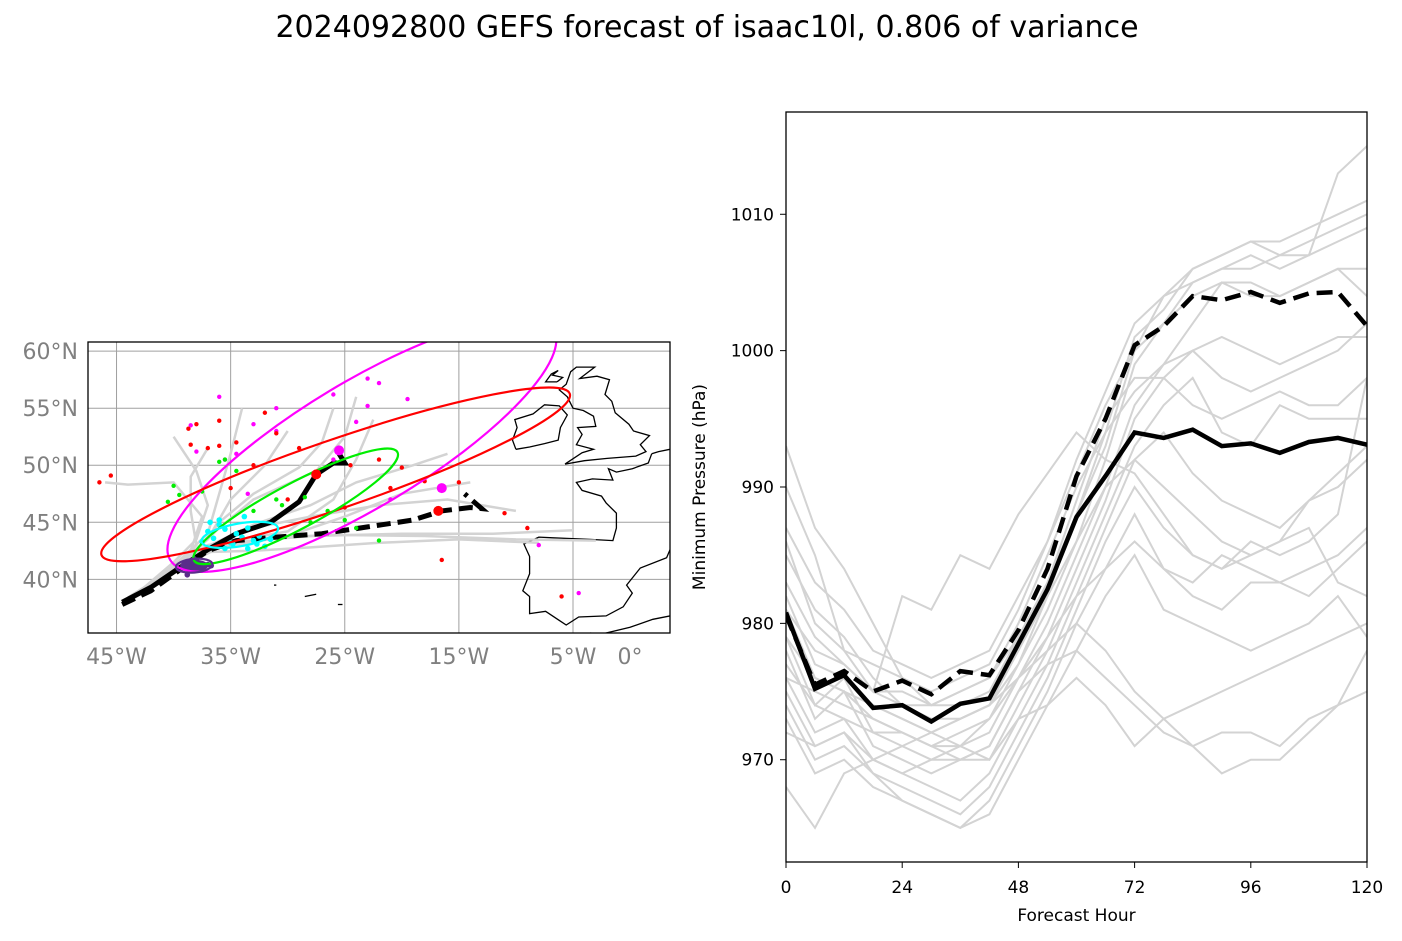 The height and width of the screenshot is (941, 1402). Describe the element at coordinates (1251, 888) in the screenshot. I see `pressure-x-tick-label: 96` at that location.